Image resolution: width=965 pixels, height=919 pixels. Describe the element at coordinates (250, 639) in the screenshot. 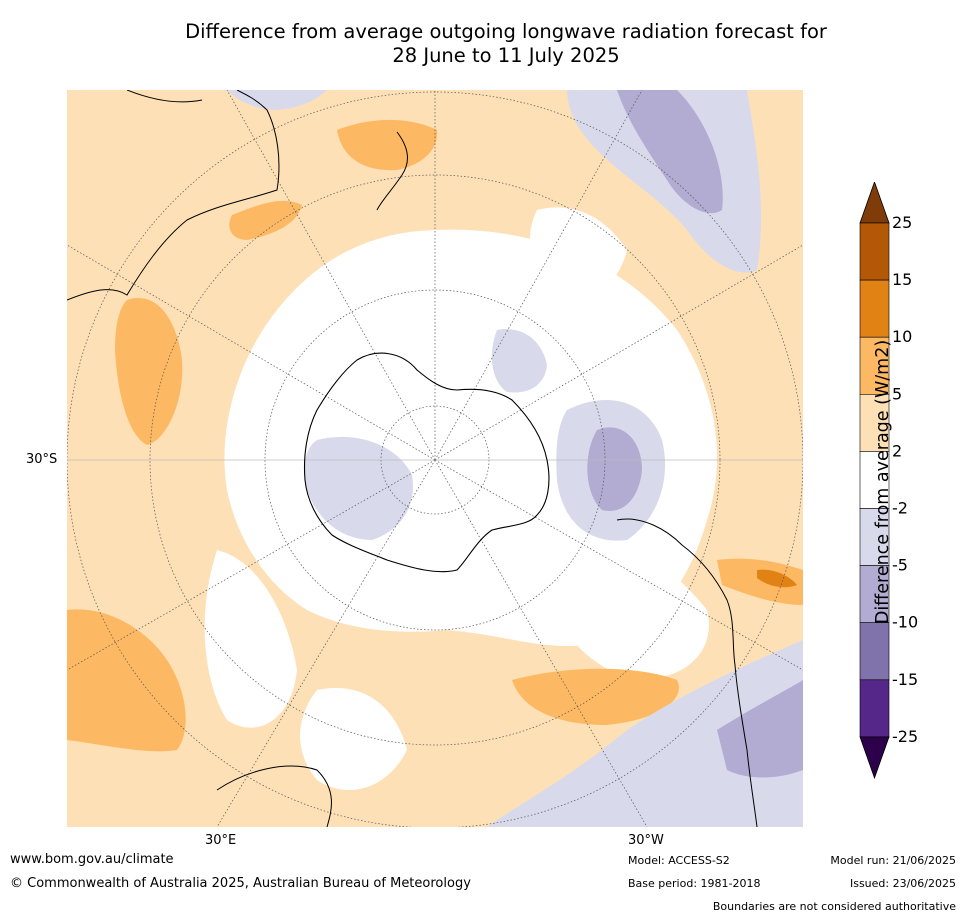

I see `neutral-region-indian-ocean` at that location.